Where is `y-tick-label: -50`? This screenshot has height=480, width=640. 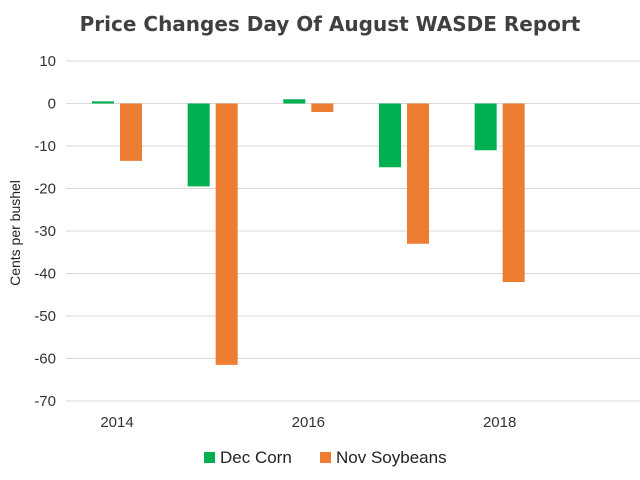
y-tick-label: -50 is located at coordinates (45, 316).